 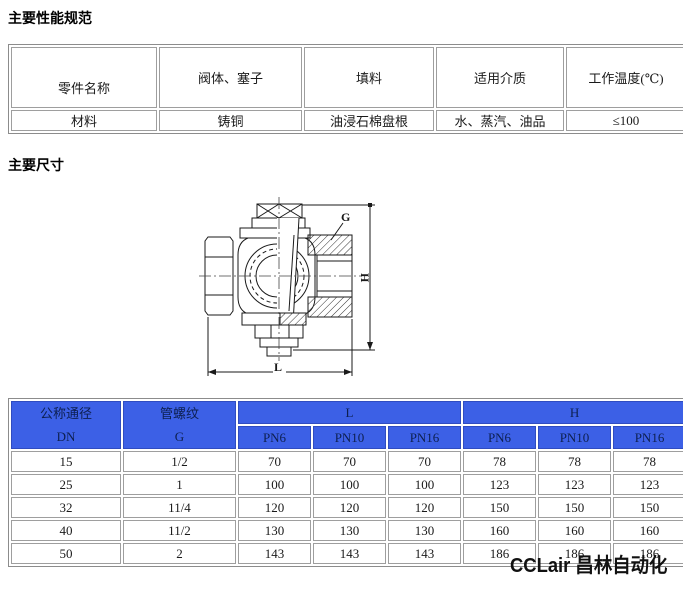 What do you see at coordinates (66, 507) in the screenshot?
I see `cell-dn: 32` at bounding box center [66, 507].